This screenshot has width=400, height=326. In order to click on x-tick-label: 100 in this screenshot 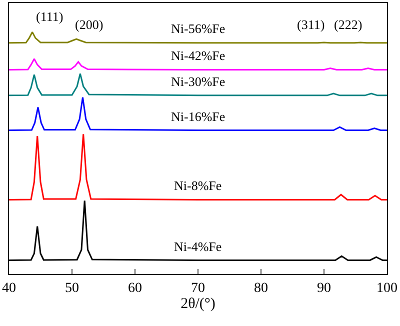, I will do `click(387, 288)`.